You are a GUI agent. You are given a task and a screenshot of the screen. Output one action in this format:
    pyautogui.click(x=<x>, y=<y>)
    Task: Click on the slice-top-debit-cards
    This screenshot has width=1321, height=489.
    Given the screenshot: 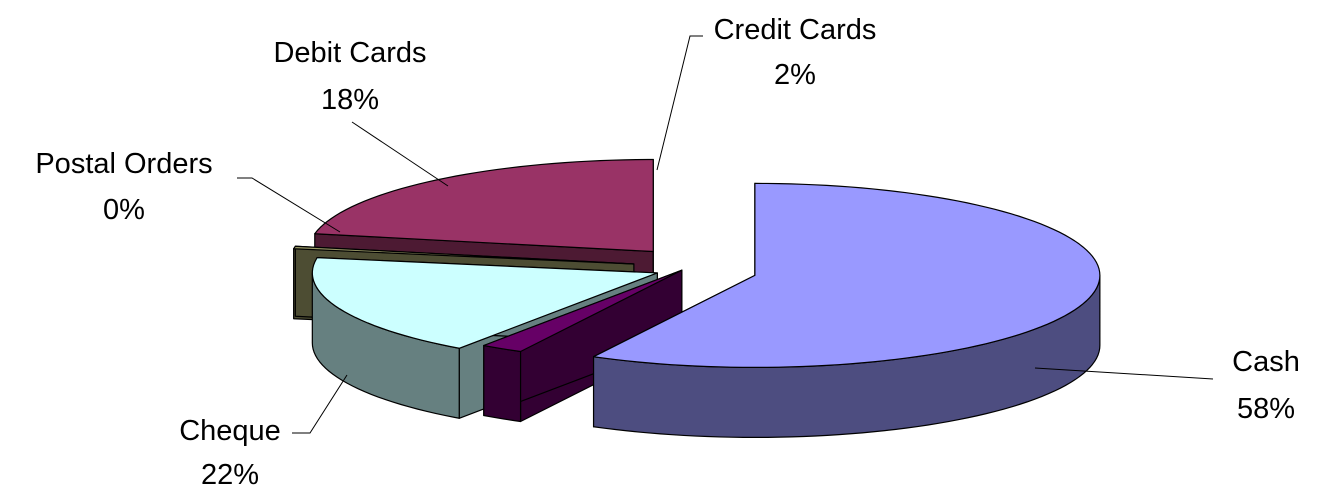 What is the action you would take?
    pyautogui.click(x=484, y=303)
    